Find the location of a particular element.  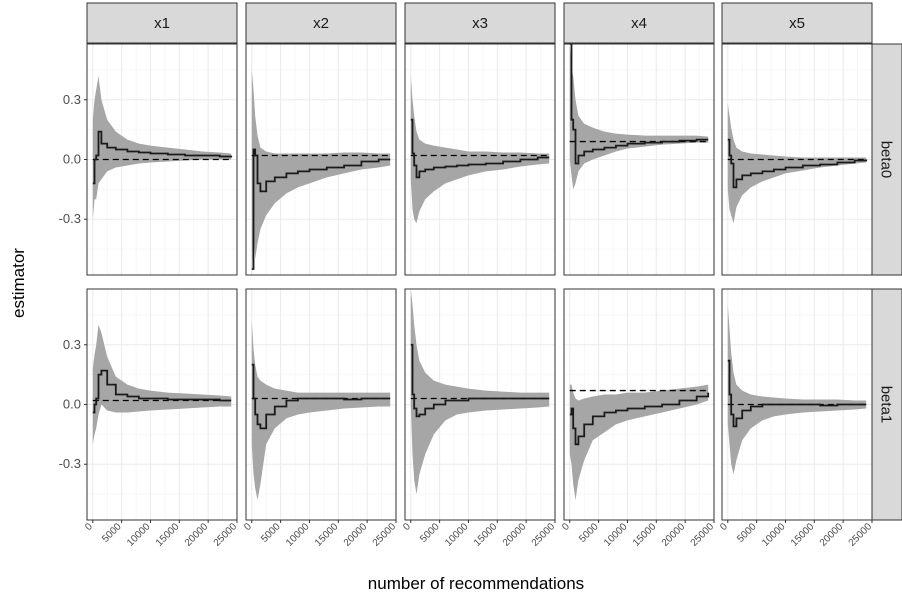

y-axis-title: estimator is located at coordinates (18, 283).